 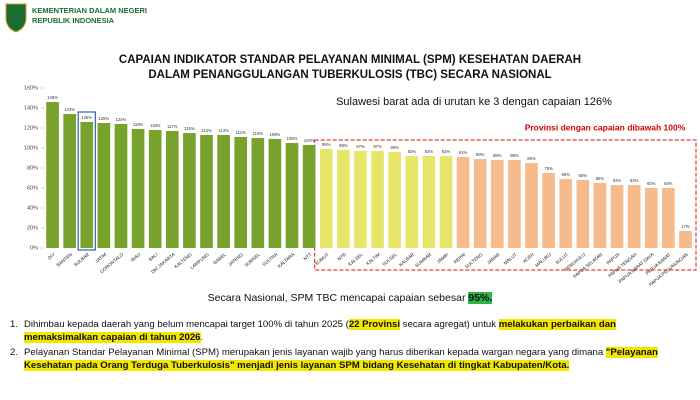 What do you see at coordinates (16, 18) in the screenshot?
I see `logo` at bounding box center [16, 18].